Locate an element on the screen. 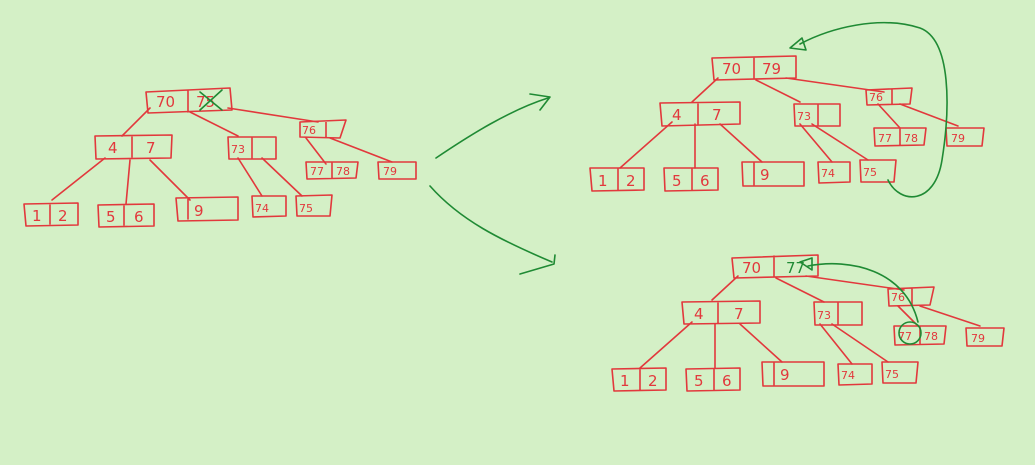  tree-left-node: 5 6 is located at coordinates (126, 215).